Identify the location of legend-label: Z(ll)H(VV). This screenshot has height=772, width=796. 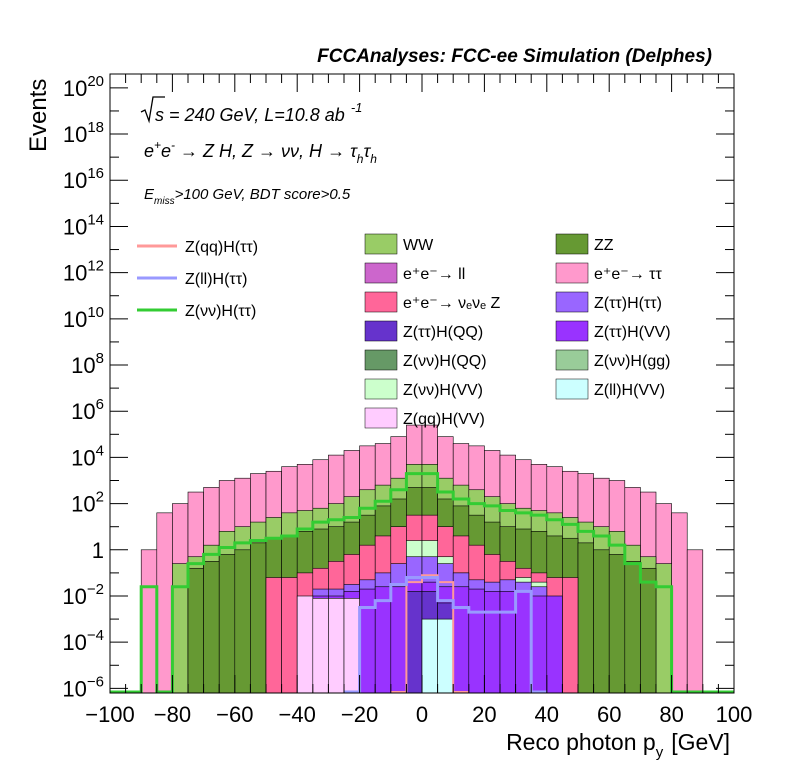
(629, 390).